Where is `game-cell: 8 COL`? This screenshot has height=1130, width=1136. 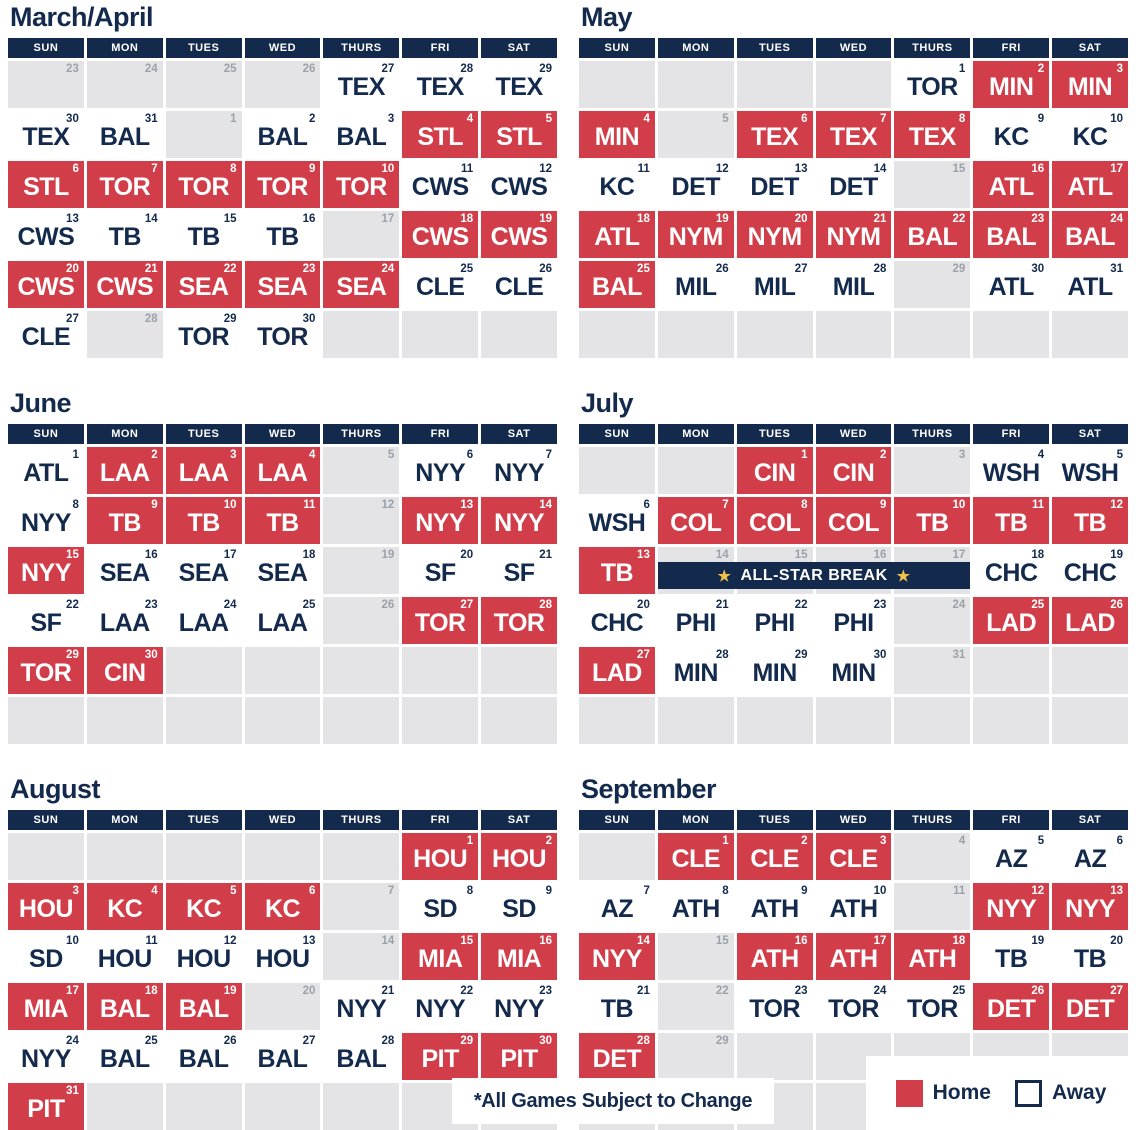
game-cell: 8 COL is located at coordinates (774, 520).